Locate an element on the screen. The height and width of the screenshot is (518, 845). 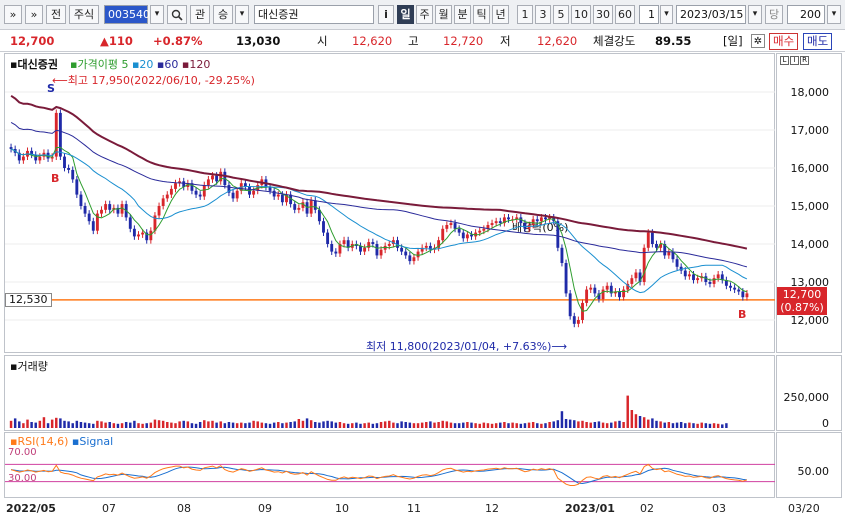
volume-chart-plot is located at coordinates (390, 400).